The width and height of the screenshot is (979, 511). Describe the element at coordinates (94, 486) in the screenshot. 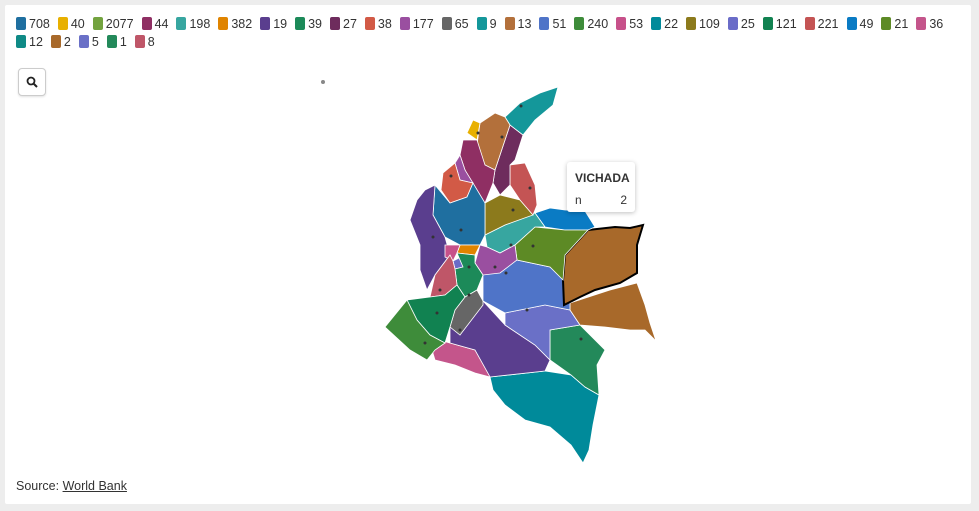

I see `source-link: World Bank` at that location.